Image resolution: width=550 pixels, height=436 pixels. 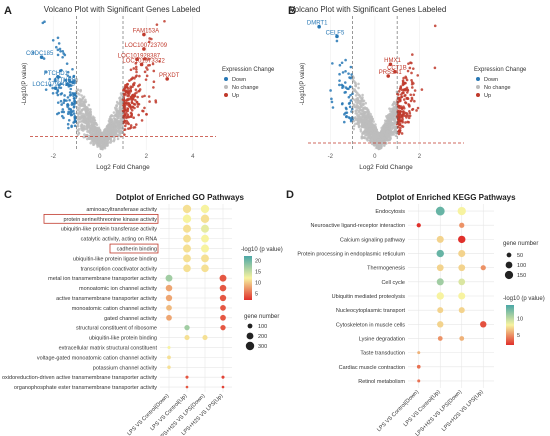 I want to click on volcano-b-legend: Expression Change Down No change Up, so click(x=500, y=83).